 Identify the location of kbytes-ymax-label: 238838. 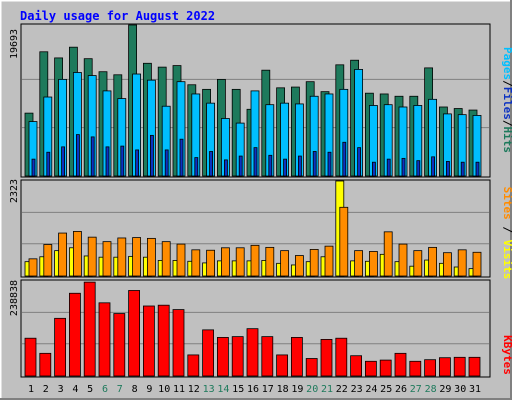
(14, 298).